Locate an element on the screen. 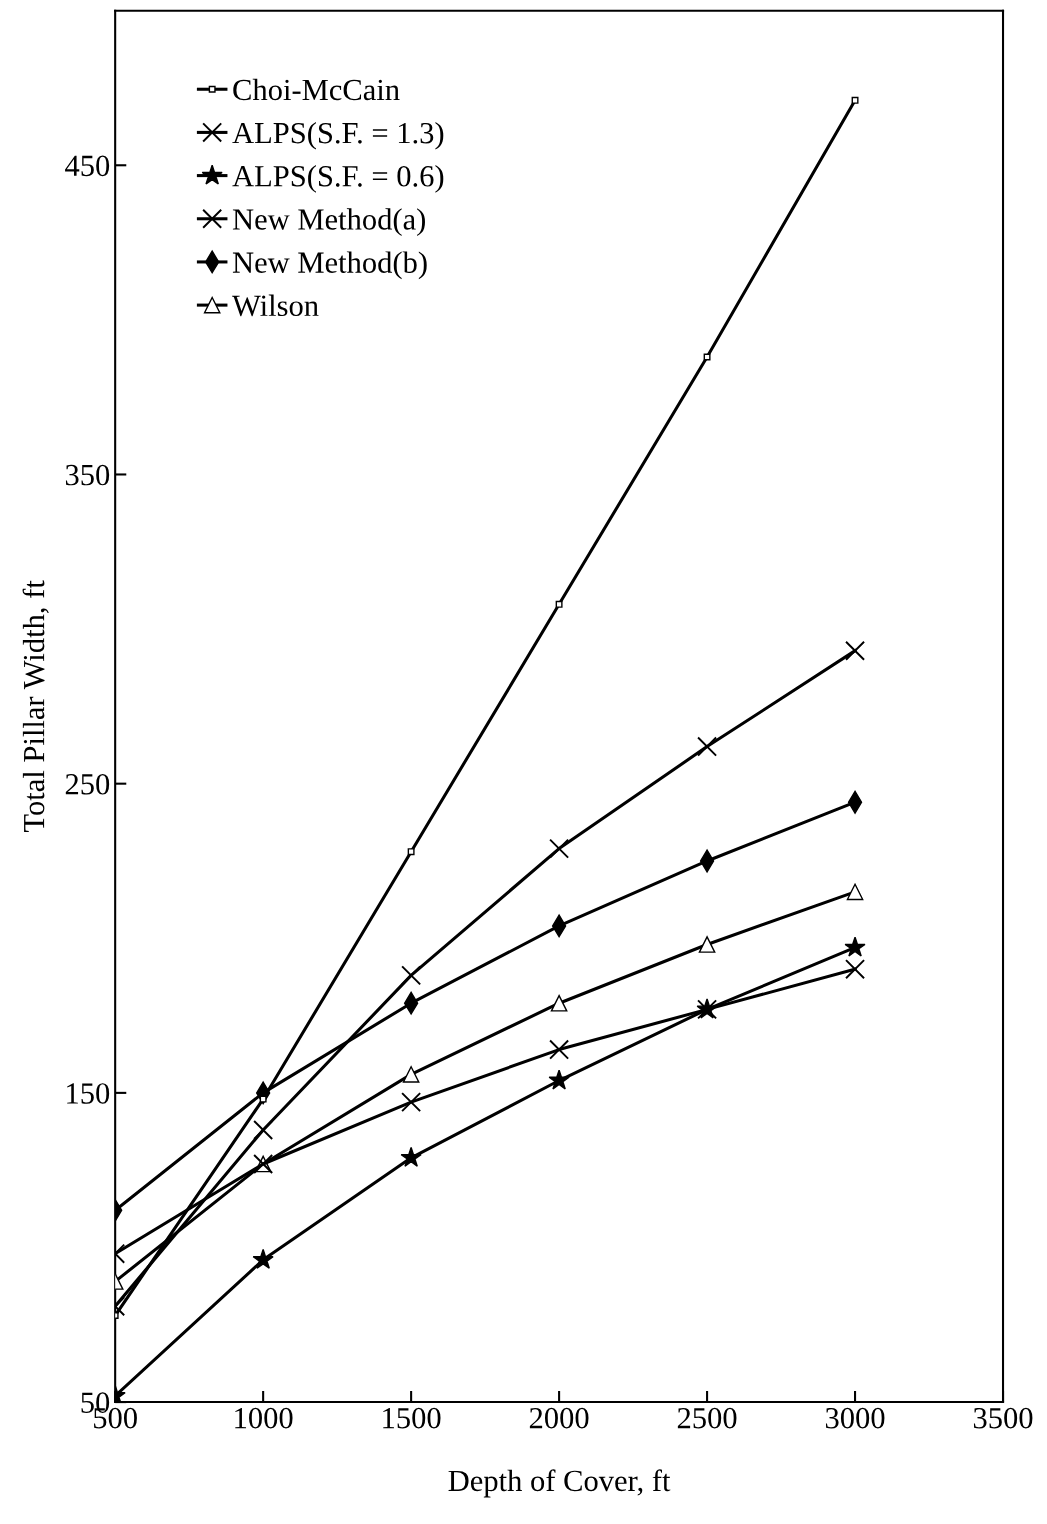  x-tick-label: 3500 is located at coordinates (1003, 1418).